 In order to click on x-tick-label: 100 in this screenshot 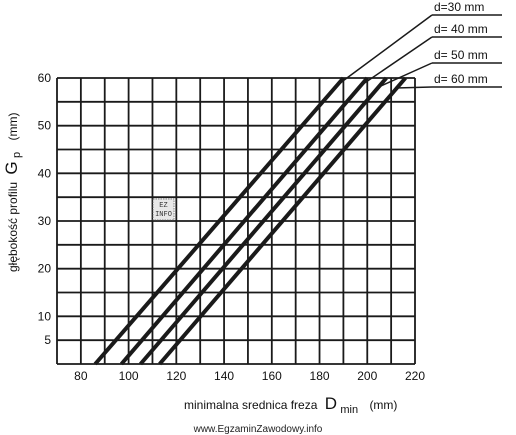, I will do `click(129, 376)`.